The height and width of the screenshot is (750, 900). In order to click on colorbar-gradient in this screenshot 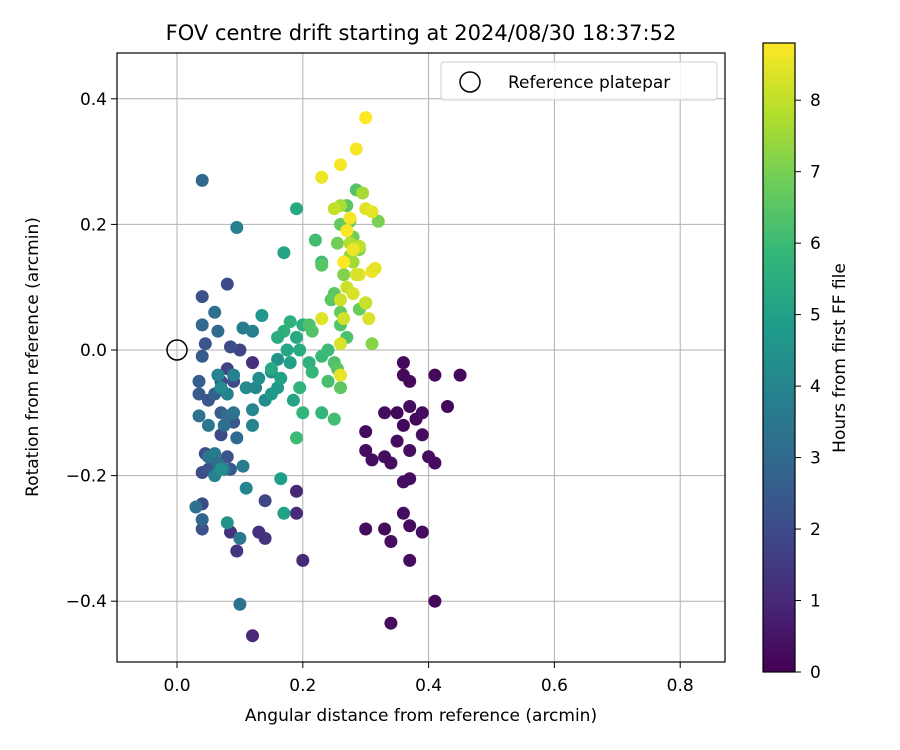, I will do `click(779, 357)`.